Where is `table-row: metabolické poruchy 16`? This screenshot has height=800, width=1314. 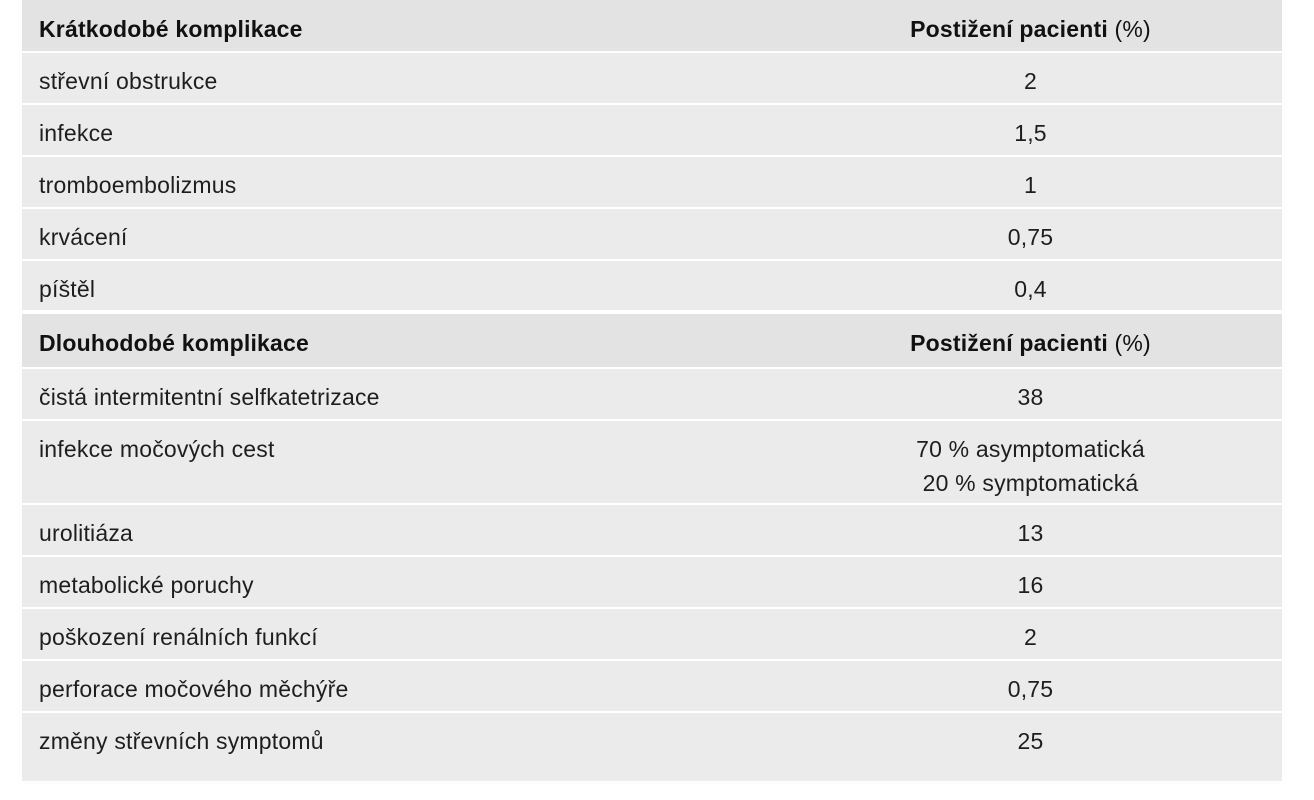
table-row: metabolické poruchy 16 is located at coordinates (652, 582).